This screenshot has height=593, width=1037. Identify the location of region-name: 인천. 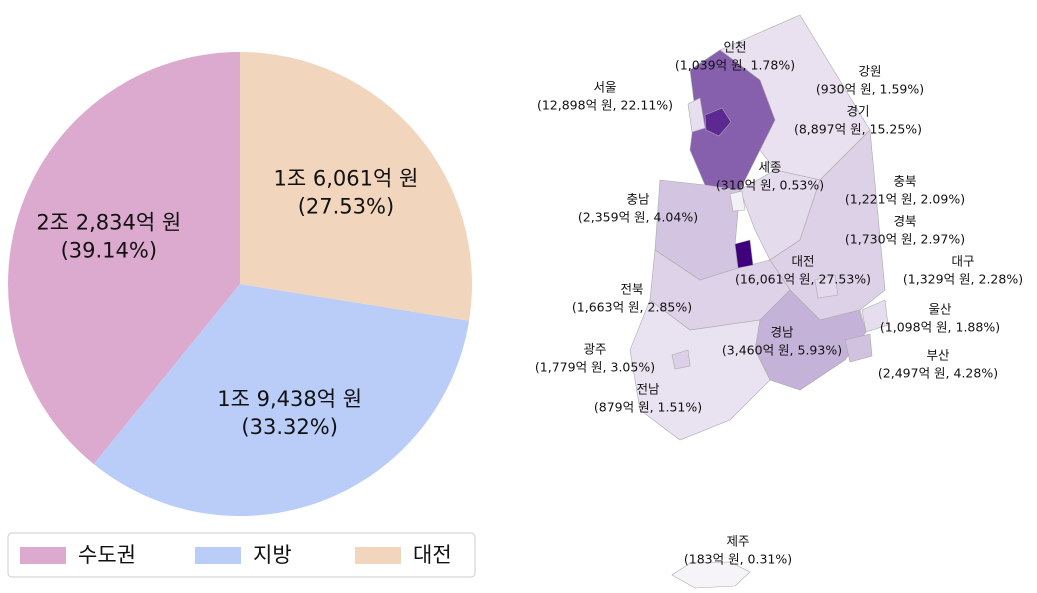
(734, 47).